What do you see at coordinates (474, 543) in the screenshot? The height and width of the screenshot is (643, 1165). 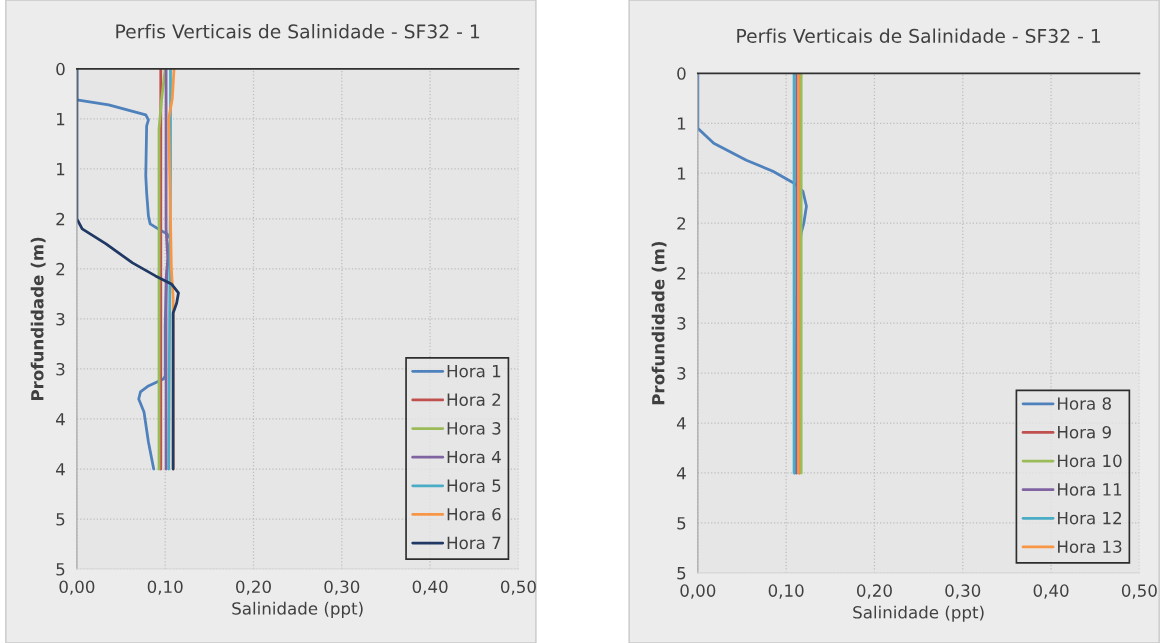 I see `legend-label: Hora 7` at bounding box center [474, 543].